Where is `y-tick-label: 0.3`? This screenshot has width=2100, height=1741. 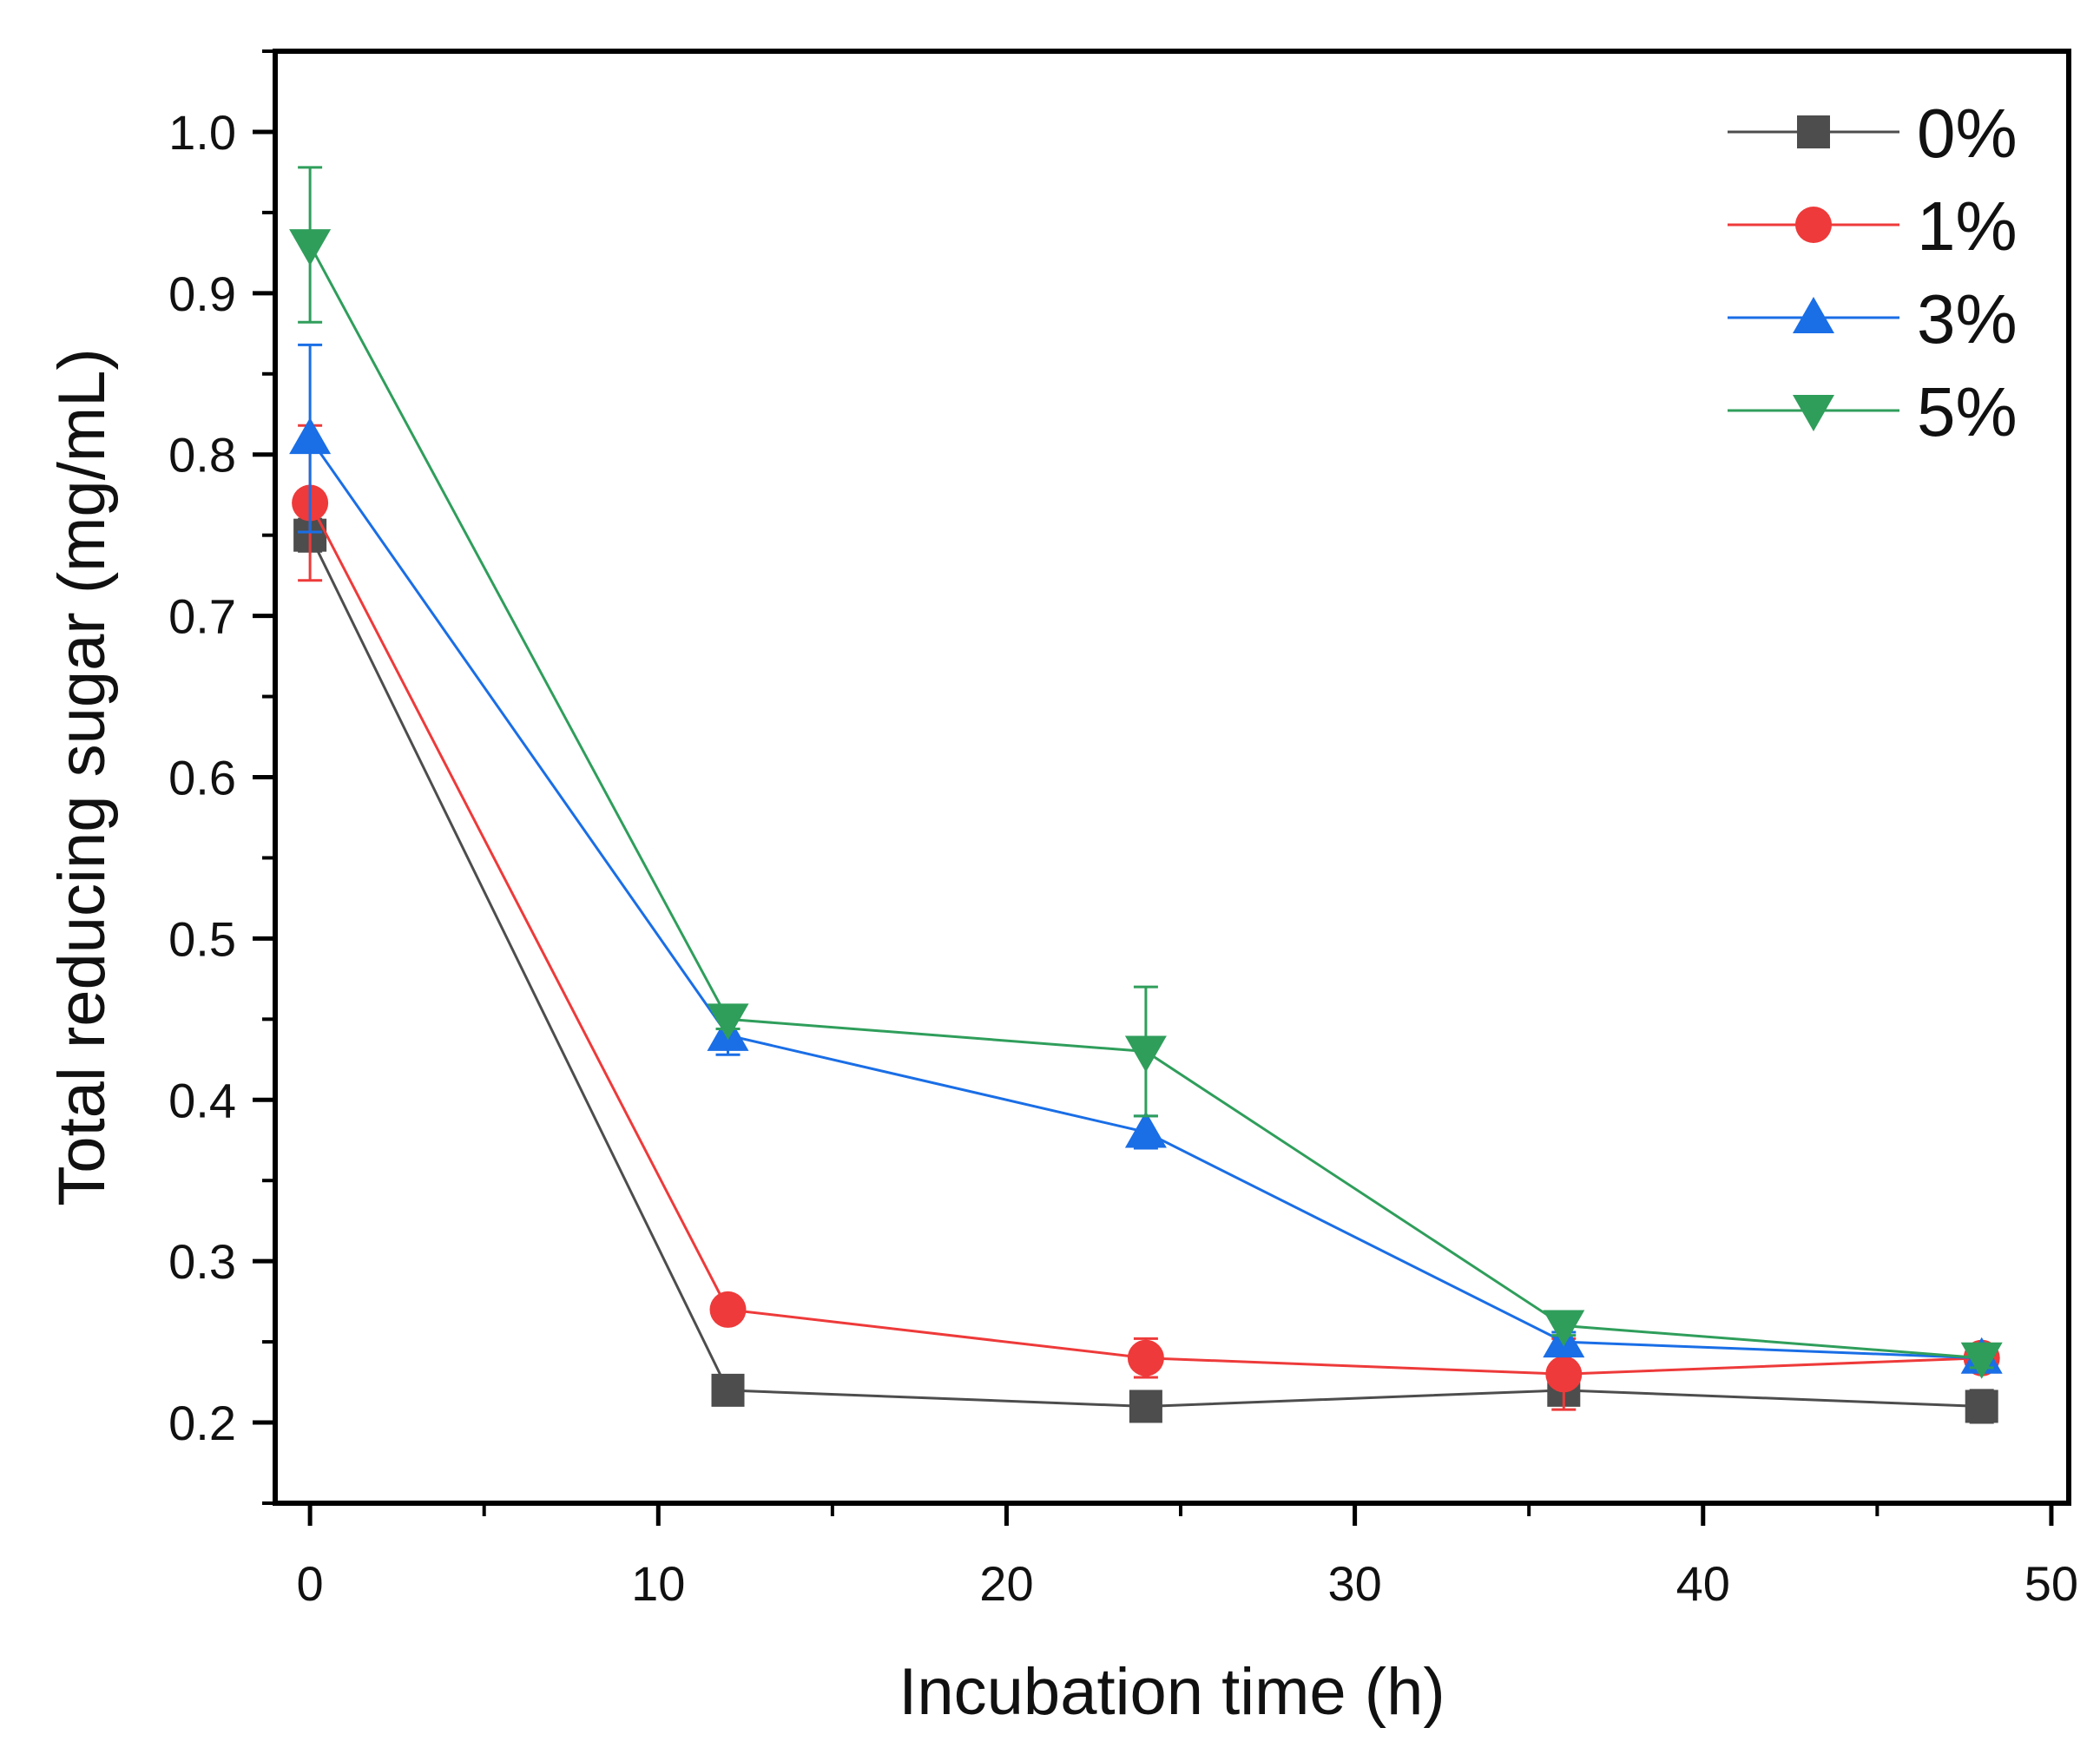
y-tick-label: 0.3 is located at coordinates (202, 1262).